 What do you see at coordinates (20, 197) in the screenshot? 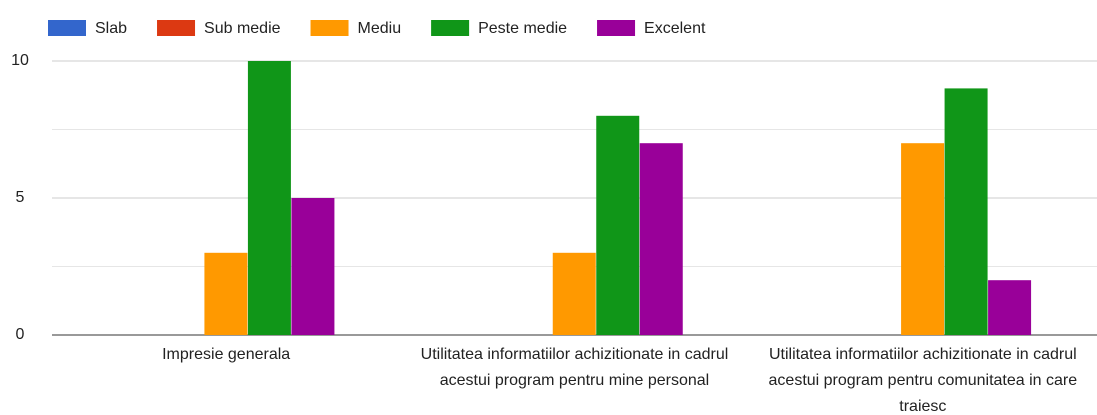
I see `y-tick-label: 5` at bounding box center [20, 197].